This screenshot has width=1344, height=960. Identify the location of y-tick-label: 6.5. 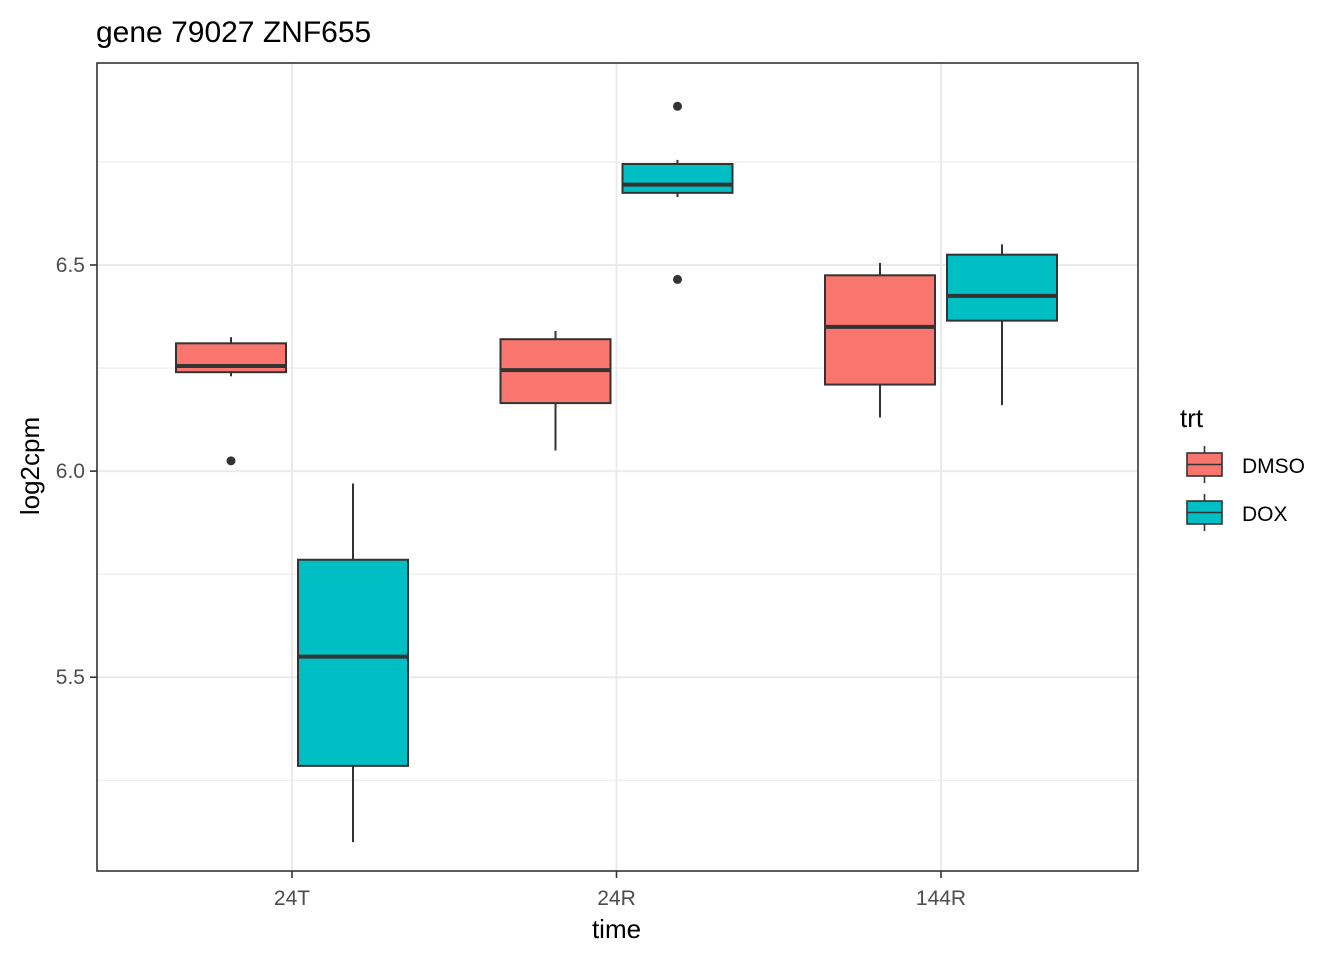
(70, 265).